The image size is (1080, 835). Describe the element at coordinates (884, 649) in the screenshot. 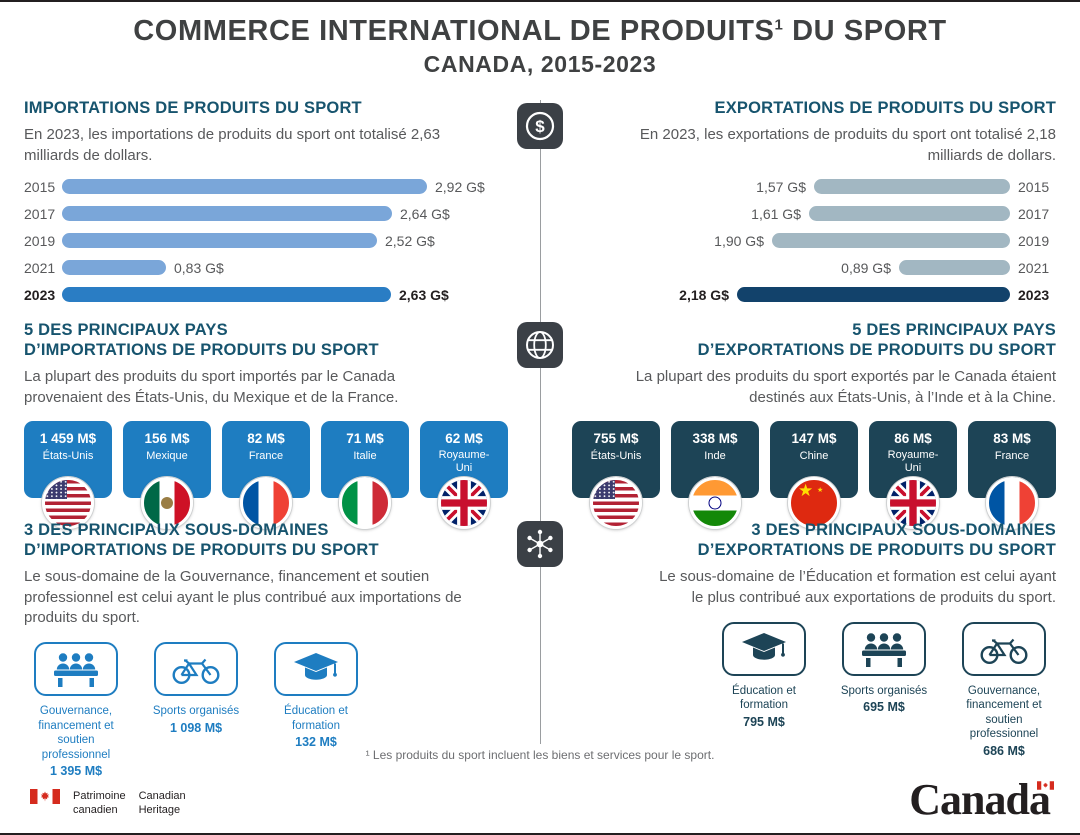

I see `governance-panel-icon` at that location.